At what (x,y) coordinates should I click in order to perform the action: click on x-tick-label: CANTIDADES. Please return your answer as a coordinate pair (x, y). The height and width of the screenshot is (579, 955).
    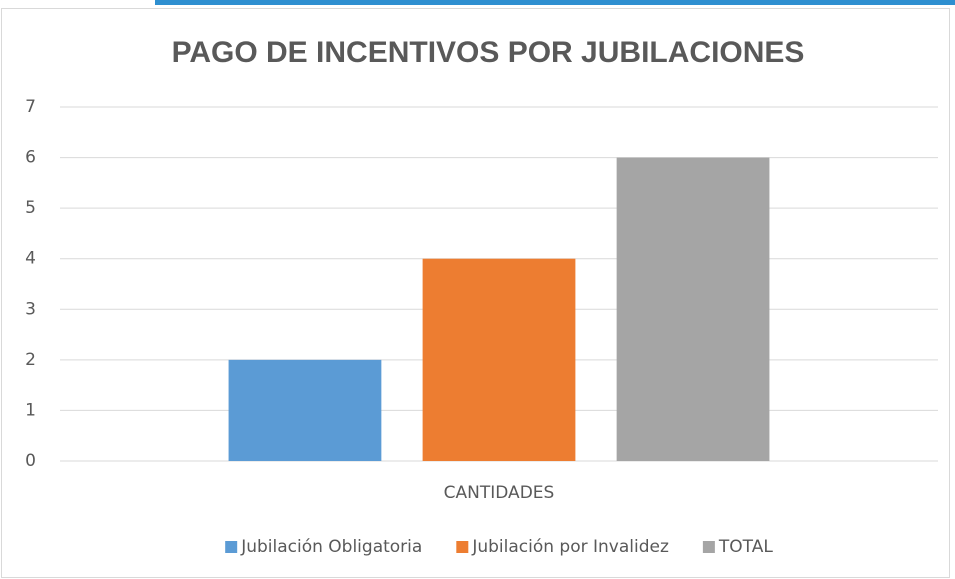
    Looking at the image, I should click on (499, 493).